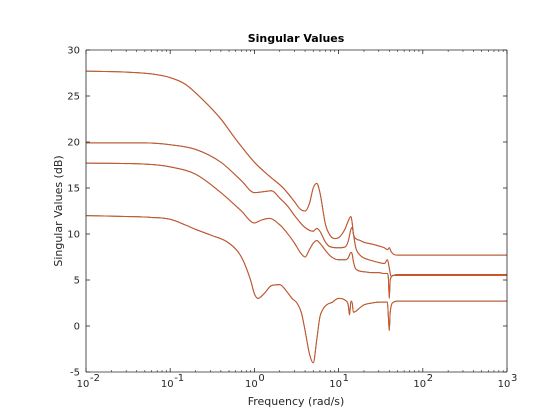 The image size is (560, 420). I want to click on y-tick-labels: -5 0 5 10 15 20 25 30, so click(73, 212).